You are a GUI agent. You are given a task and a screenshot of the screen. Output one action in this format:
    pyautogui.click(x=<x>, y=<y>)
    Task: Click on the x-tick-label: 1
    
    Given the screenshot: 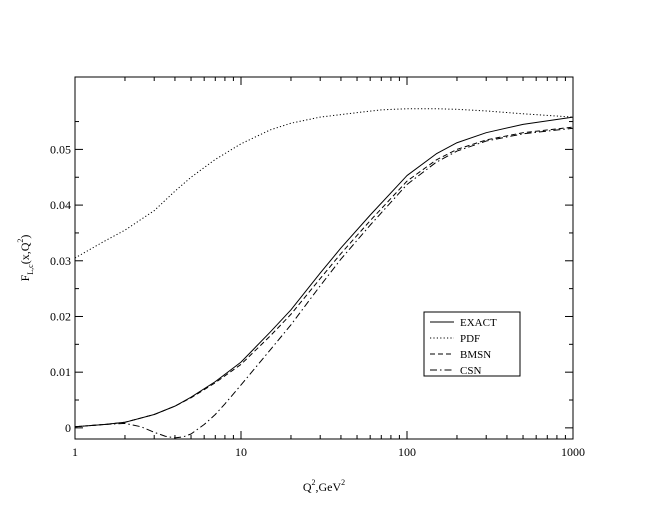 What is the action you would take?
    pyautogui.click(x=75, y=452)
    